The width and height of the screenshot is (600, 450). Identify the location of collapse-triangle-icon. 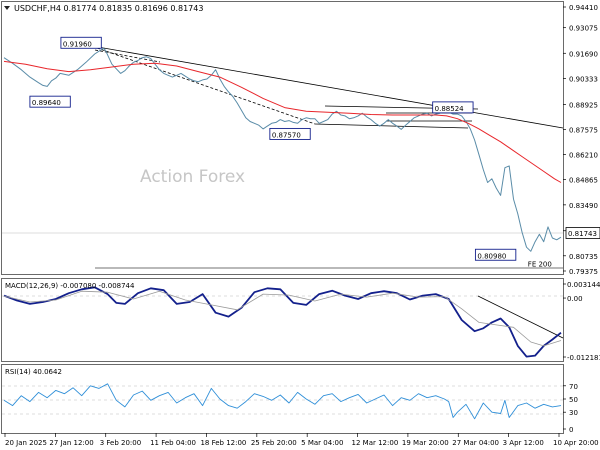
(7, 8).